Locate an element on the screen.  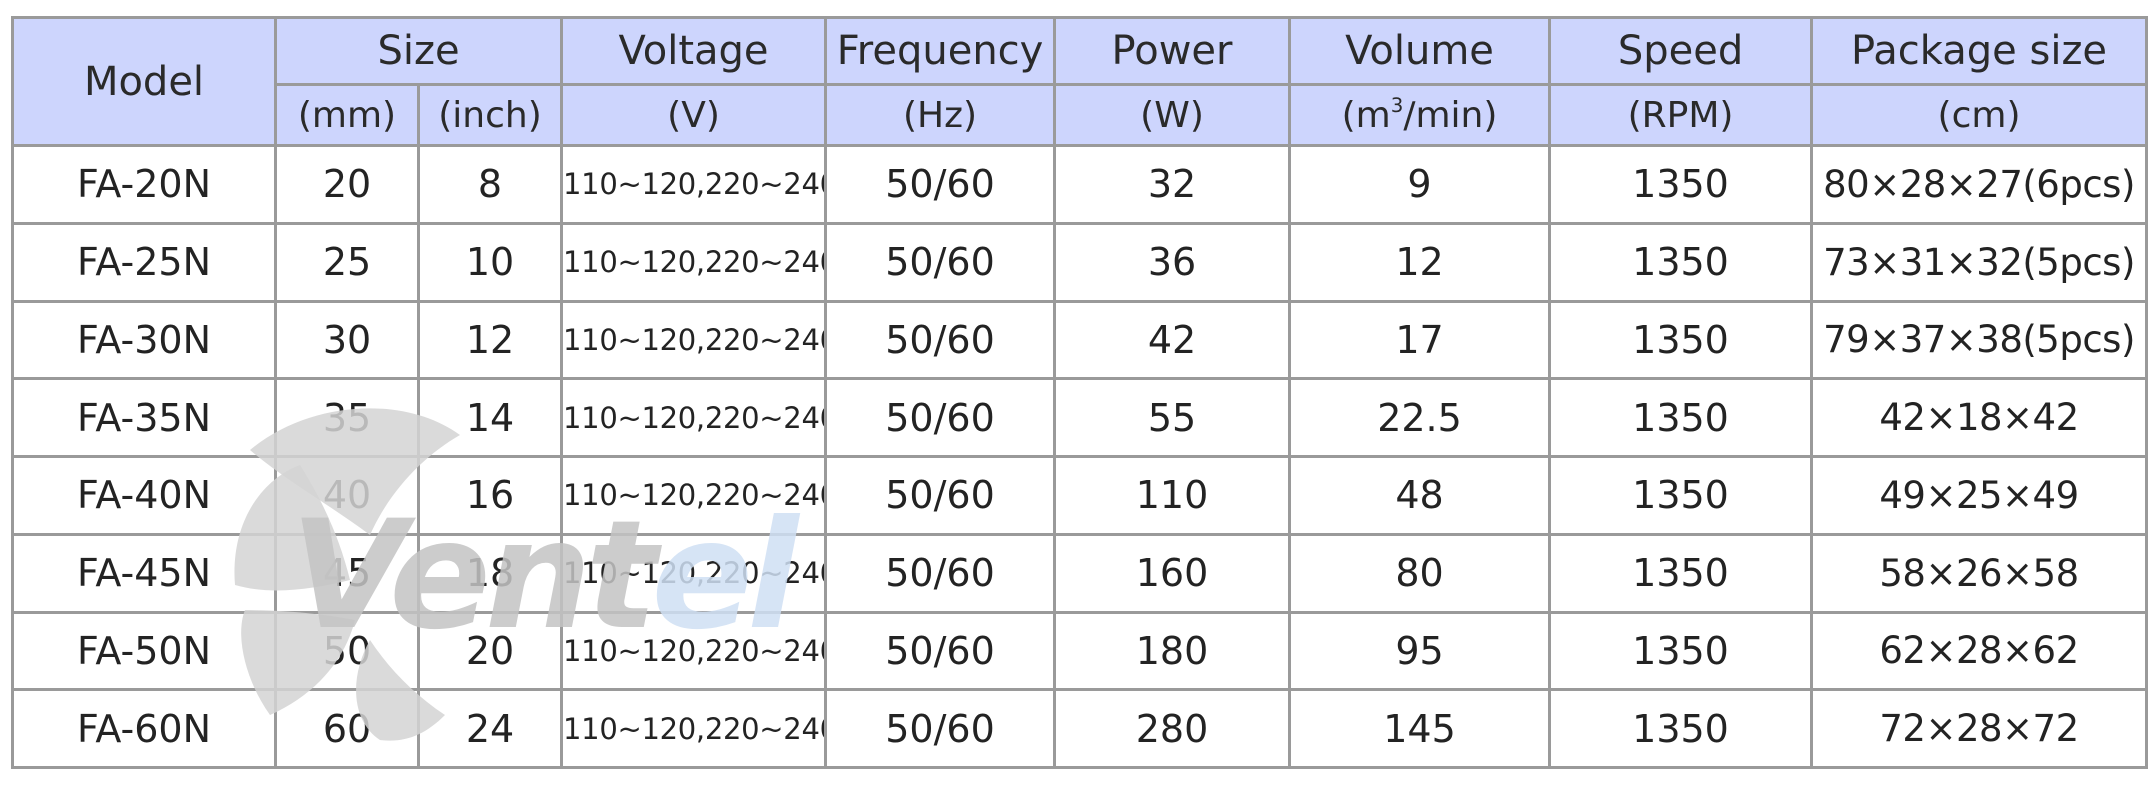
cell-size-inch: 8 is located at coordinates (490, 184).